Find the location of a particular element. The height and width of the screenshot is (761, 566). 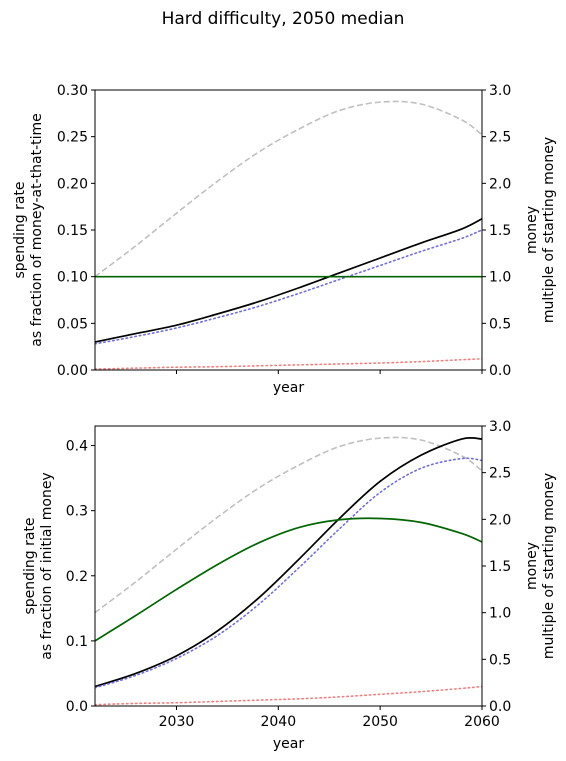

x-tick-label: 2050 is located at coordinates (380, 722).